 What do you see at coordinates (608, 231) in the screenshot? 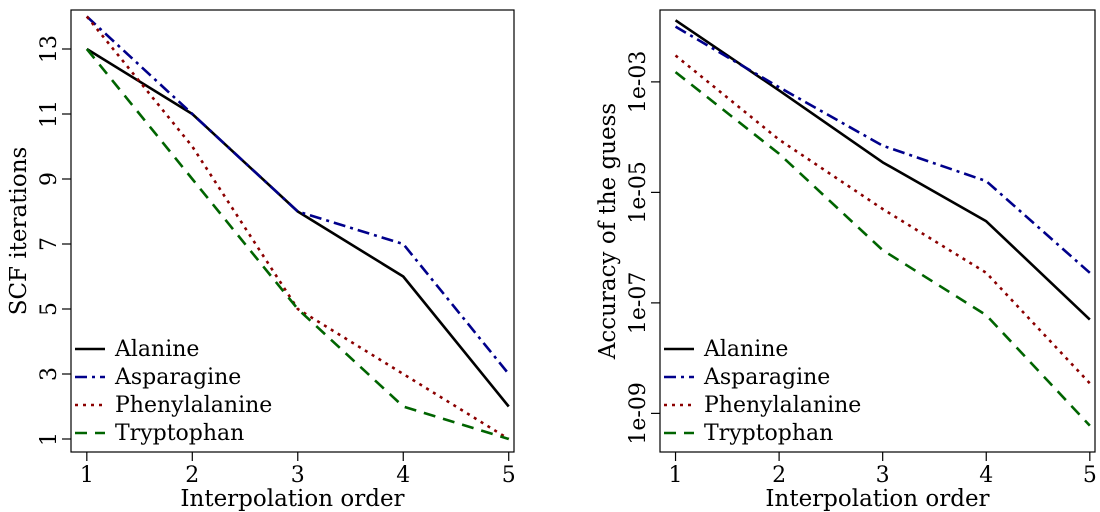
I see `y-axis-label: Accuracy of the guess` at bounding box center [608, 231].